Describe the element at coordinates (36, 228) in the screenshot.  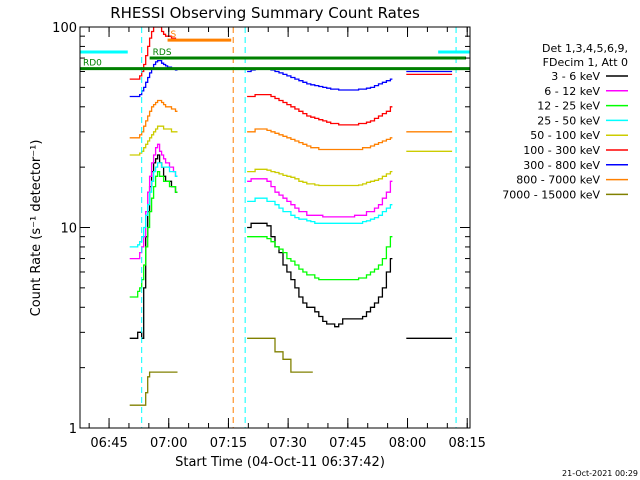
I see `y-axis-label: Count Rate (s⁻¹ detector⁻¹)` at that location.